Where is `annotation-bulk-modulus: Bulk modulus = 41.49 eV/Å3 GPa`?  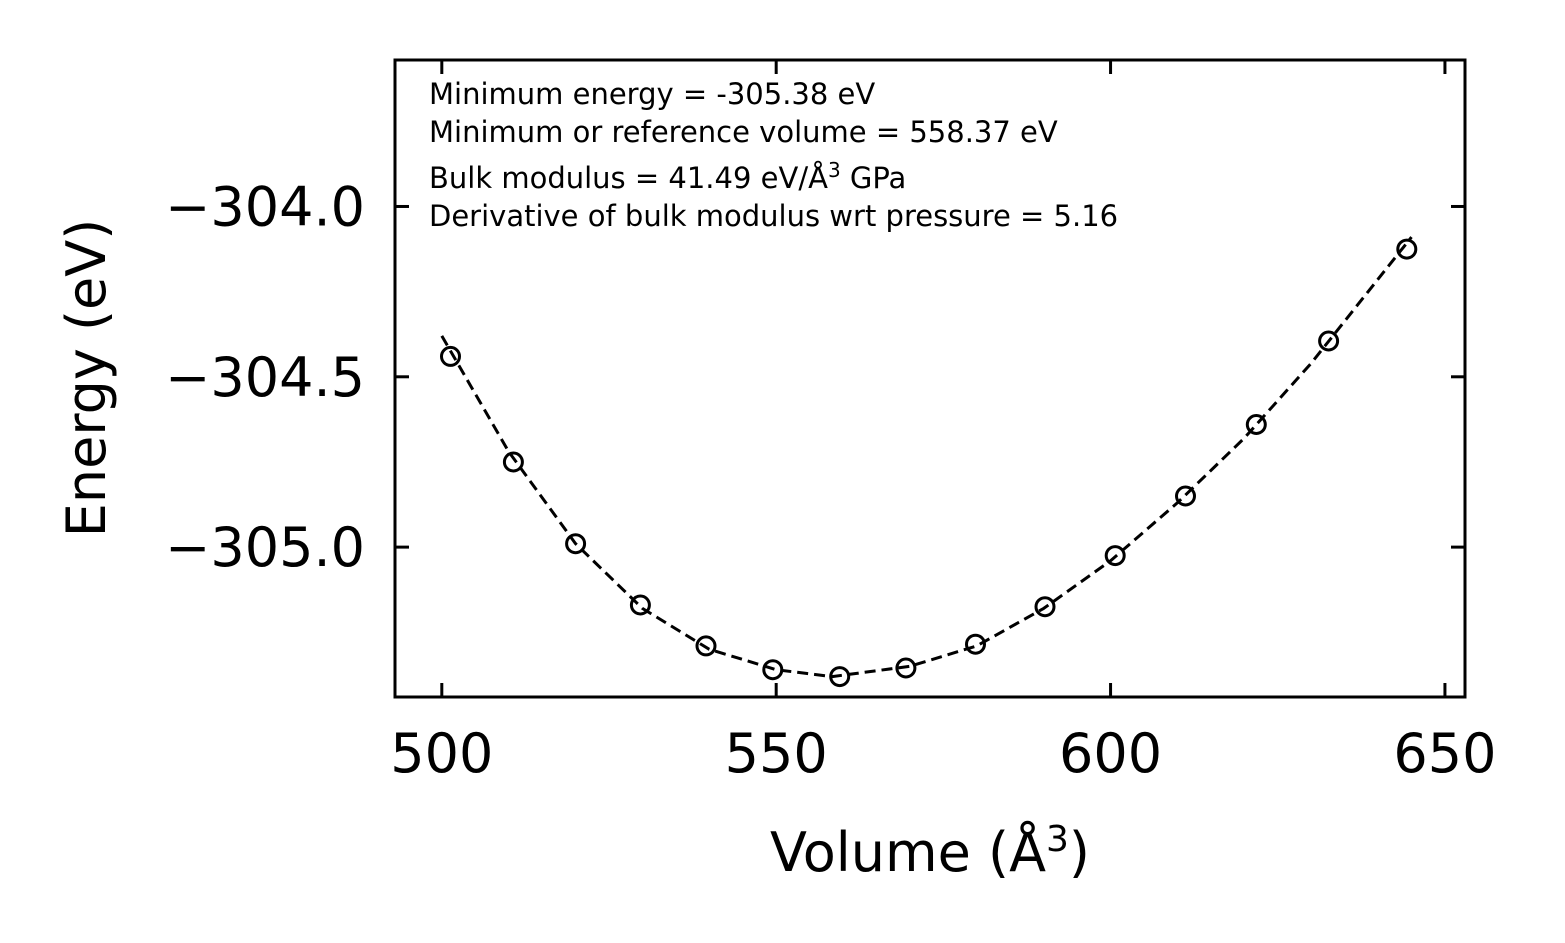 annotation-bulk-modulus: Bulk modulus = 41.49 eV/Å3 GPa is located at coordinates (667, 176).